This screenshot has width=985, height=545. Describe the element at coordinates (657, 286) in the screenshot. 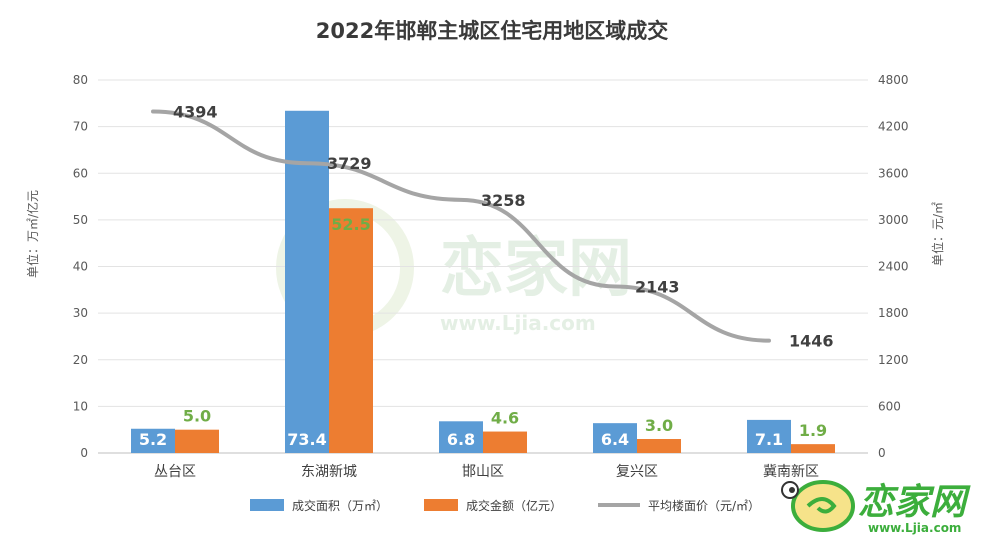

I see `data-label-price: 2143` at that location.